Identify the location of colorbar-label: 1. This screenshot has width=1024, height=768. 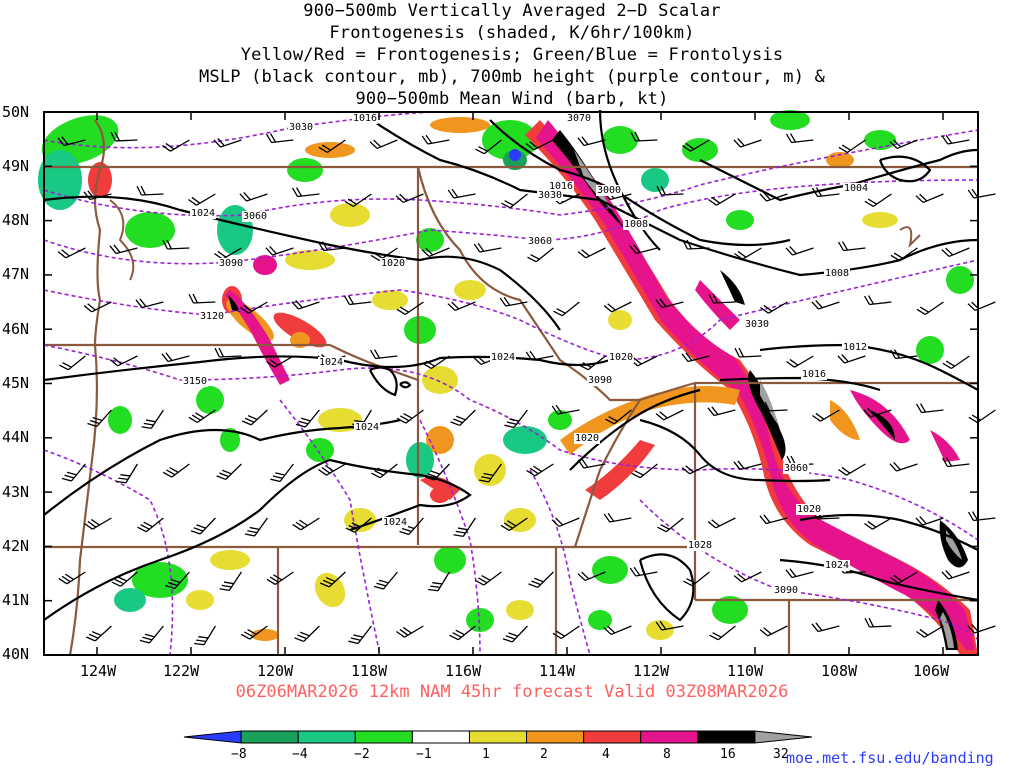
(486, 754).